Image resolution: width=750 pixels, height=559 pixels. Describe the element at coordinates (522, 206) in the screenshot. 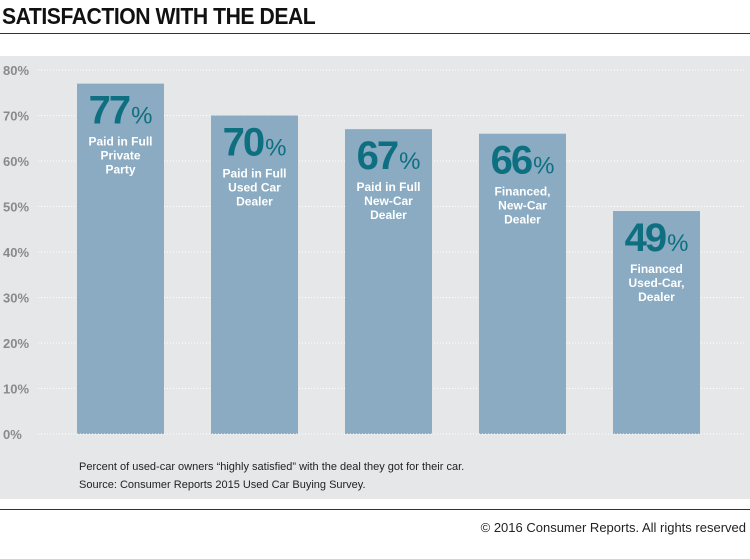

I see `bar-category-label: Financed, New-Car Dealer` at that location.